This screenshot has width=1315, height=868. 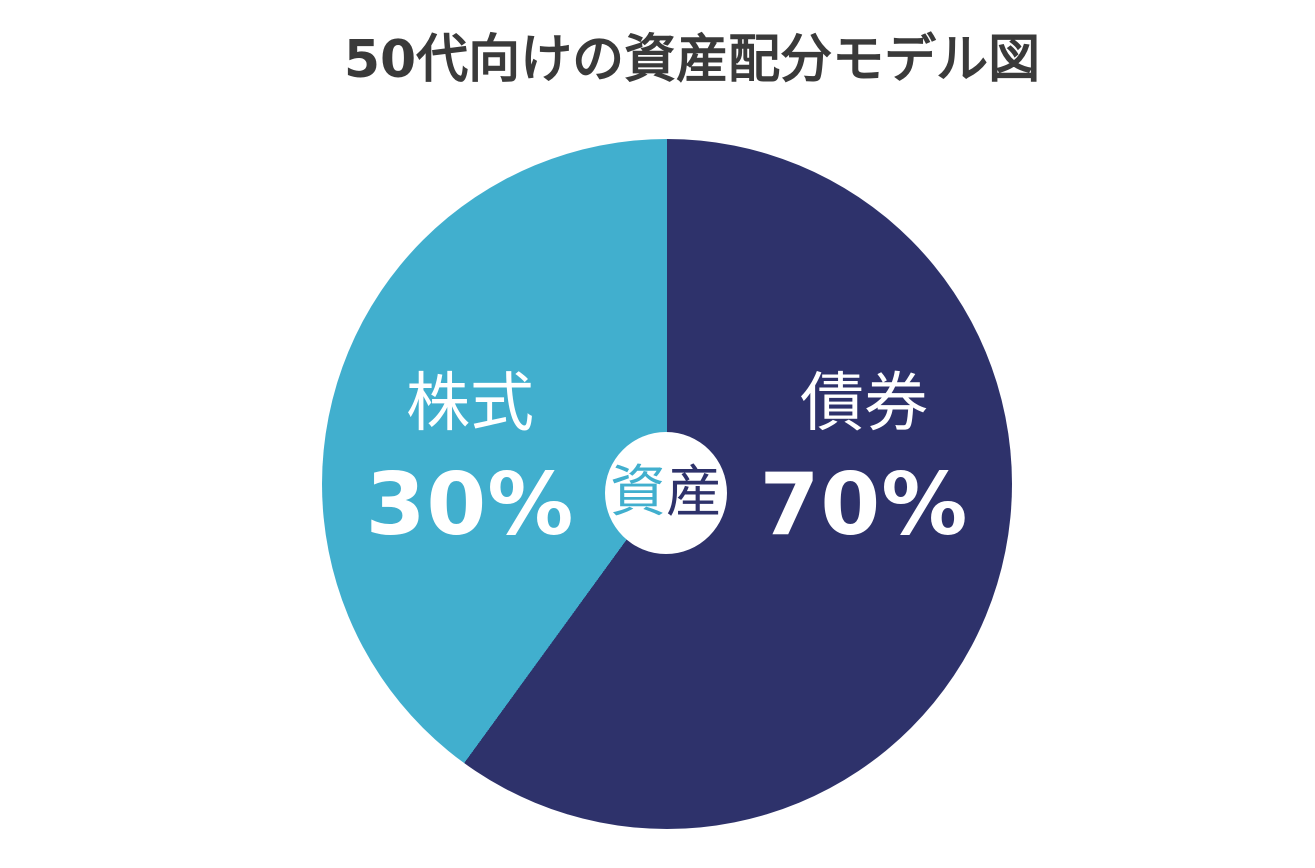 I want to click on stocks-slice-label: 株式, so click(x=469, y=404).